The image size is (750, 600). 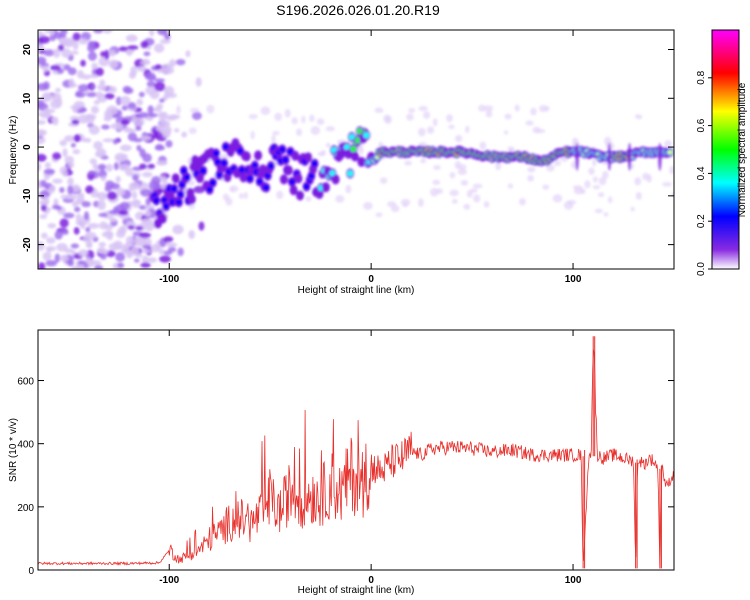 What do you see at coordinates (27, 147) in the screenshot?
I see `spectrogram-ytick-label: 0` at bounding box center [27, 147].